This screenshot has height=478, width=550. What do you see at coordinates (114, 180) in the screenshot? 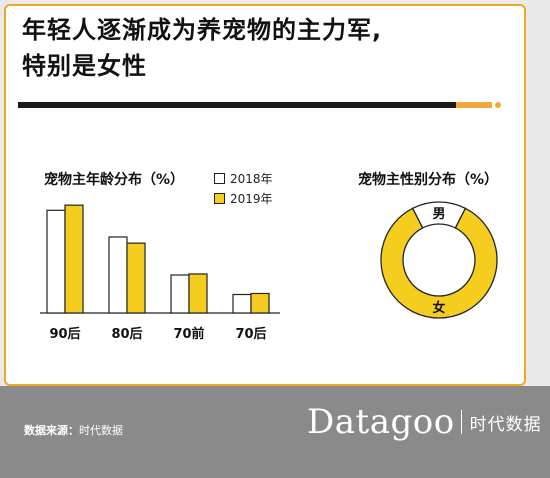
I see `age-chart-title: 宠物主年龄分布（%）` at bounding box center [114, 180].